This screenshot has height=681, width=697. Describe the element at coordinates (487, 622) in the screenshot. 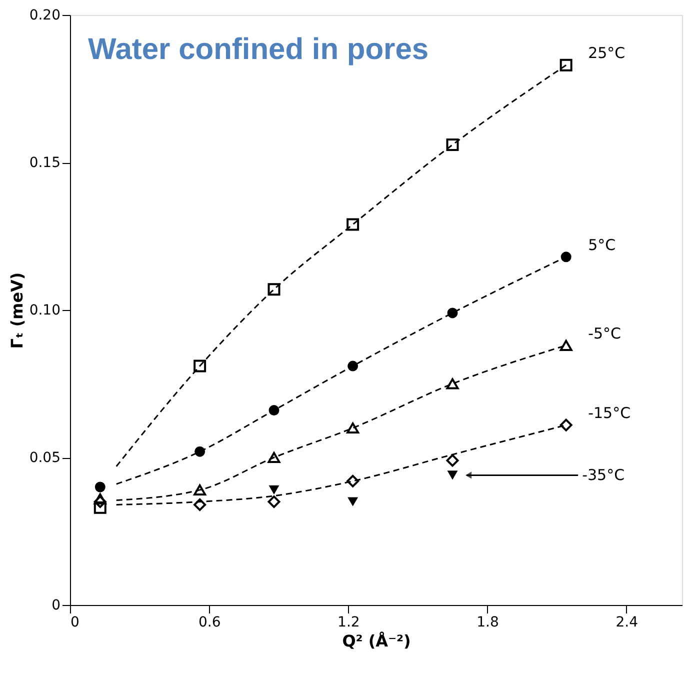

I see `x-tick-label: 1.8` at that location.